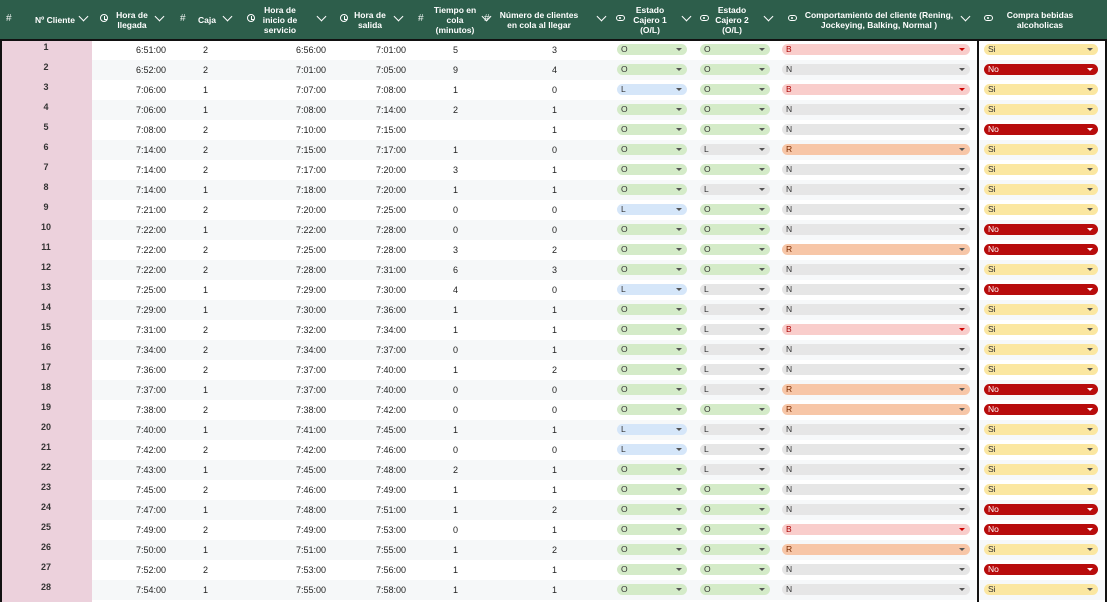 This screenshot has height=602, width=1107. Describe the element at coordinates (150, 170) in the screenshot. I see `cell-llegada: 7:14:00` at that location.